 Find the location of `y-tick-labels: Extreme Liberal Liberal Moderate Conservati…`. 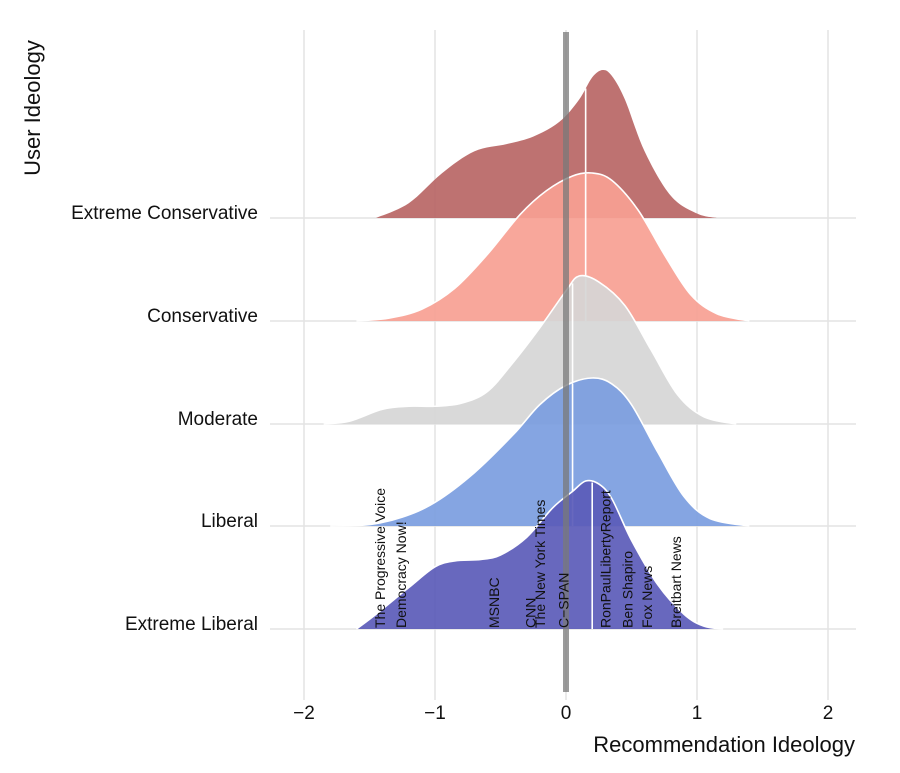

y-tick-labels: Extreme Liberal Liberal Moderate Conservati… is located at coordinates (164, 419).